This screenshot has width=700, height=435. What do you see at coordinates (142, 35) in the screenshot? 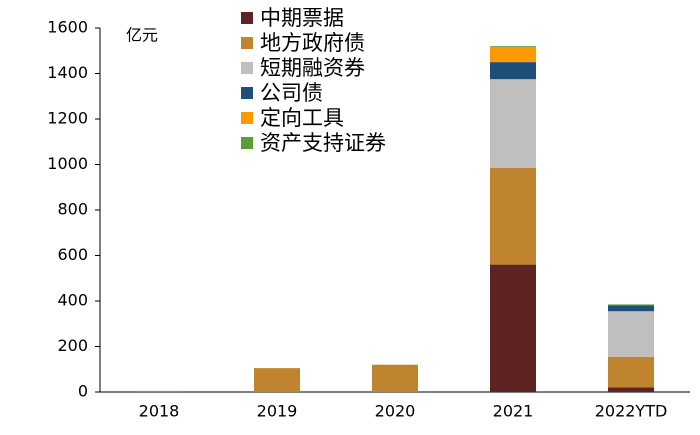
I see `y-axis-label: 亿元` at bounding box center [142, 35].